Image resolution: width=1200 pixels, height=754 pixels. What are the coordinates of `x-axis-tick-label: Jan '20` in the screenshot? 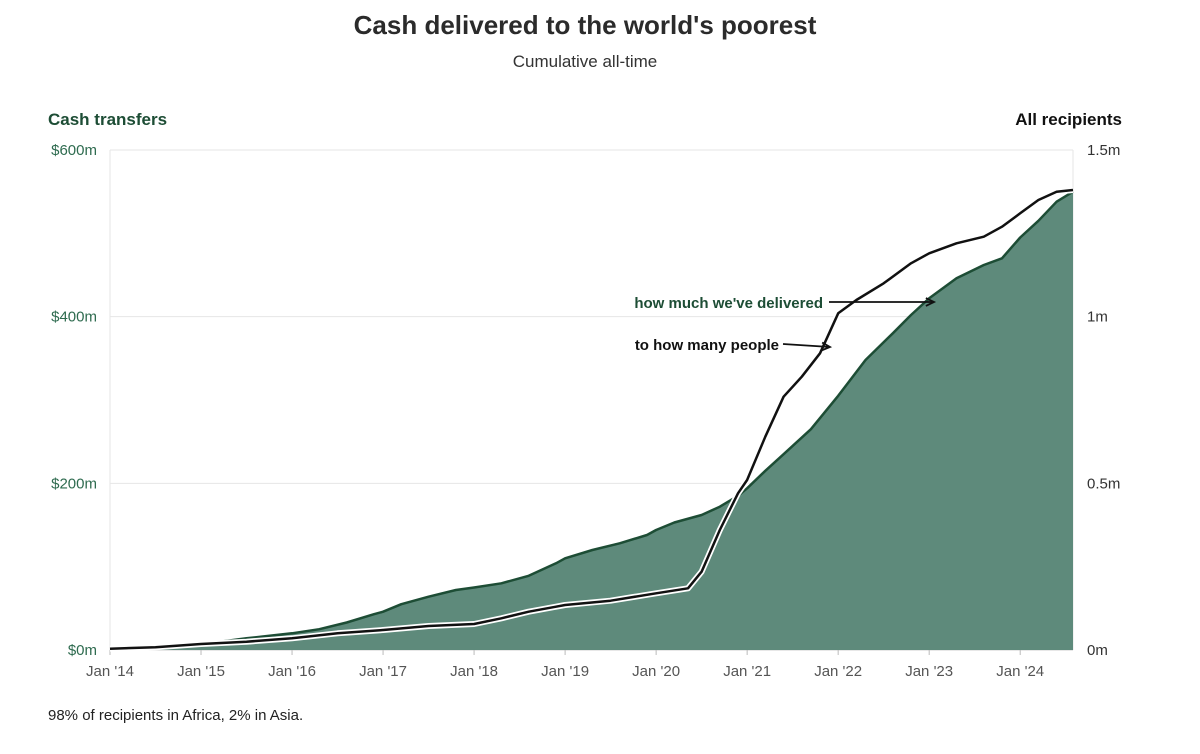 It's located at (656, 671).